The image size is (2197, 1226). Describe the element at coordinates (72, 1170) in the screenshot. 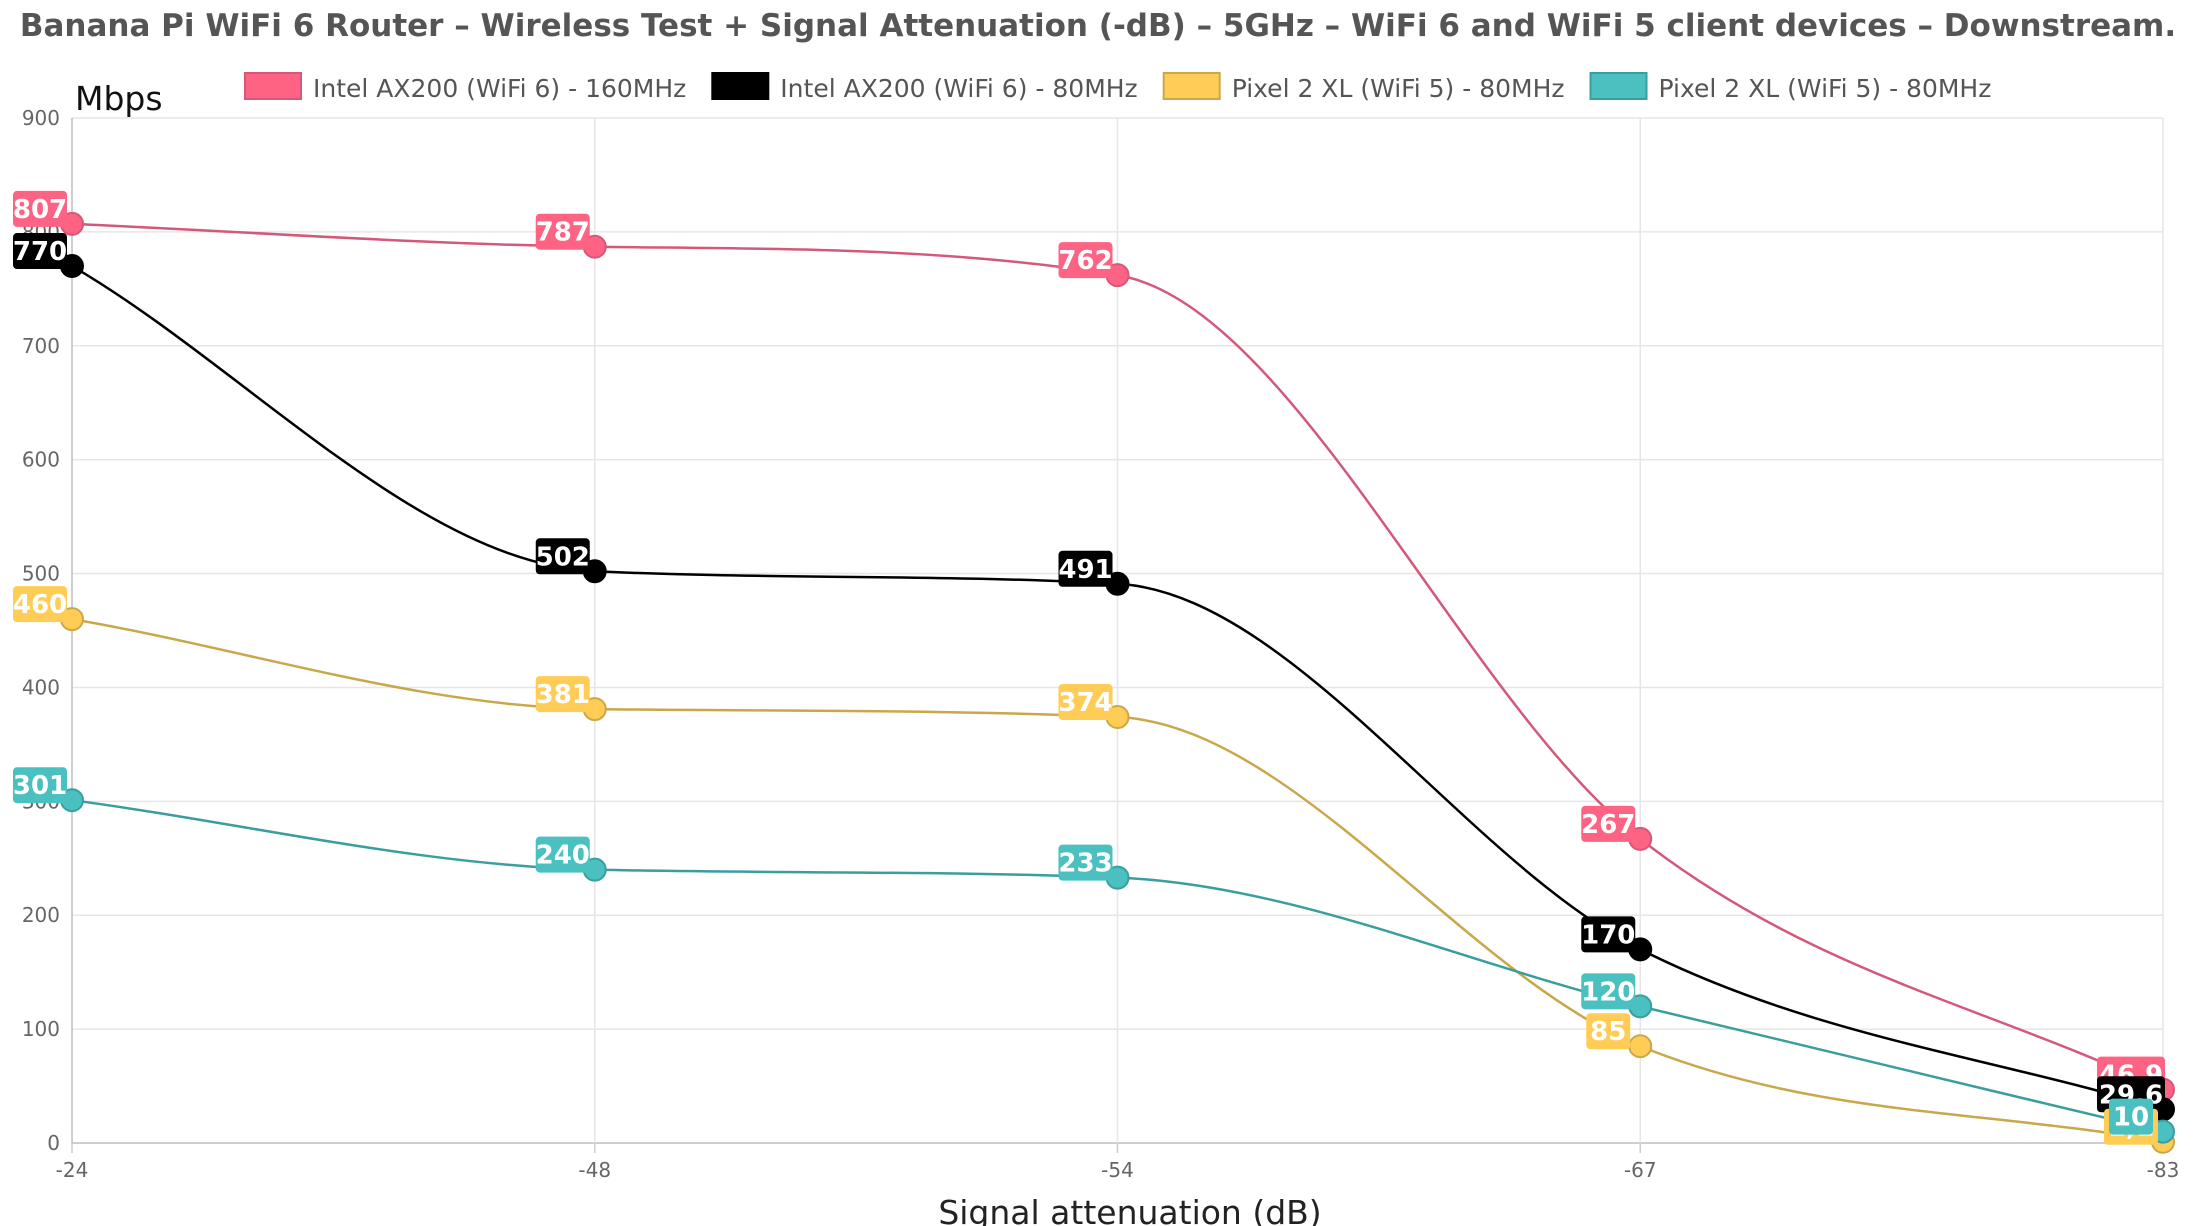

I see `x-tick-label: -24` at that location.